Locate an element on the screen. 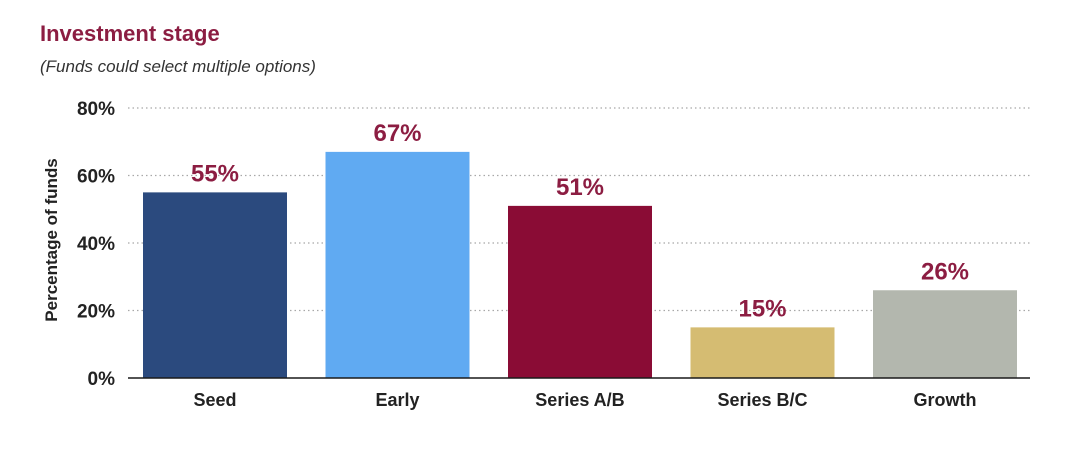 This screenshot has width=1080, height=453. data-label-growth: 26% is located at coordinates (945, 271).